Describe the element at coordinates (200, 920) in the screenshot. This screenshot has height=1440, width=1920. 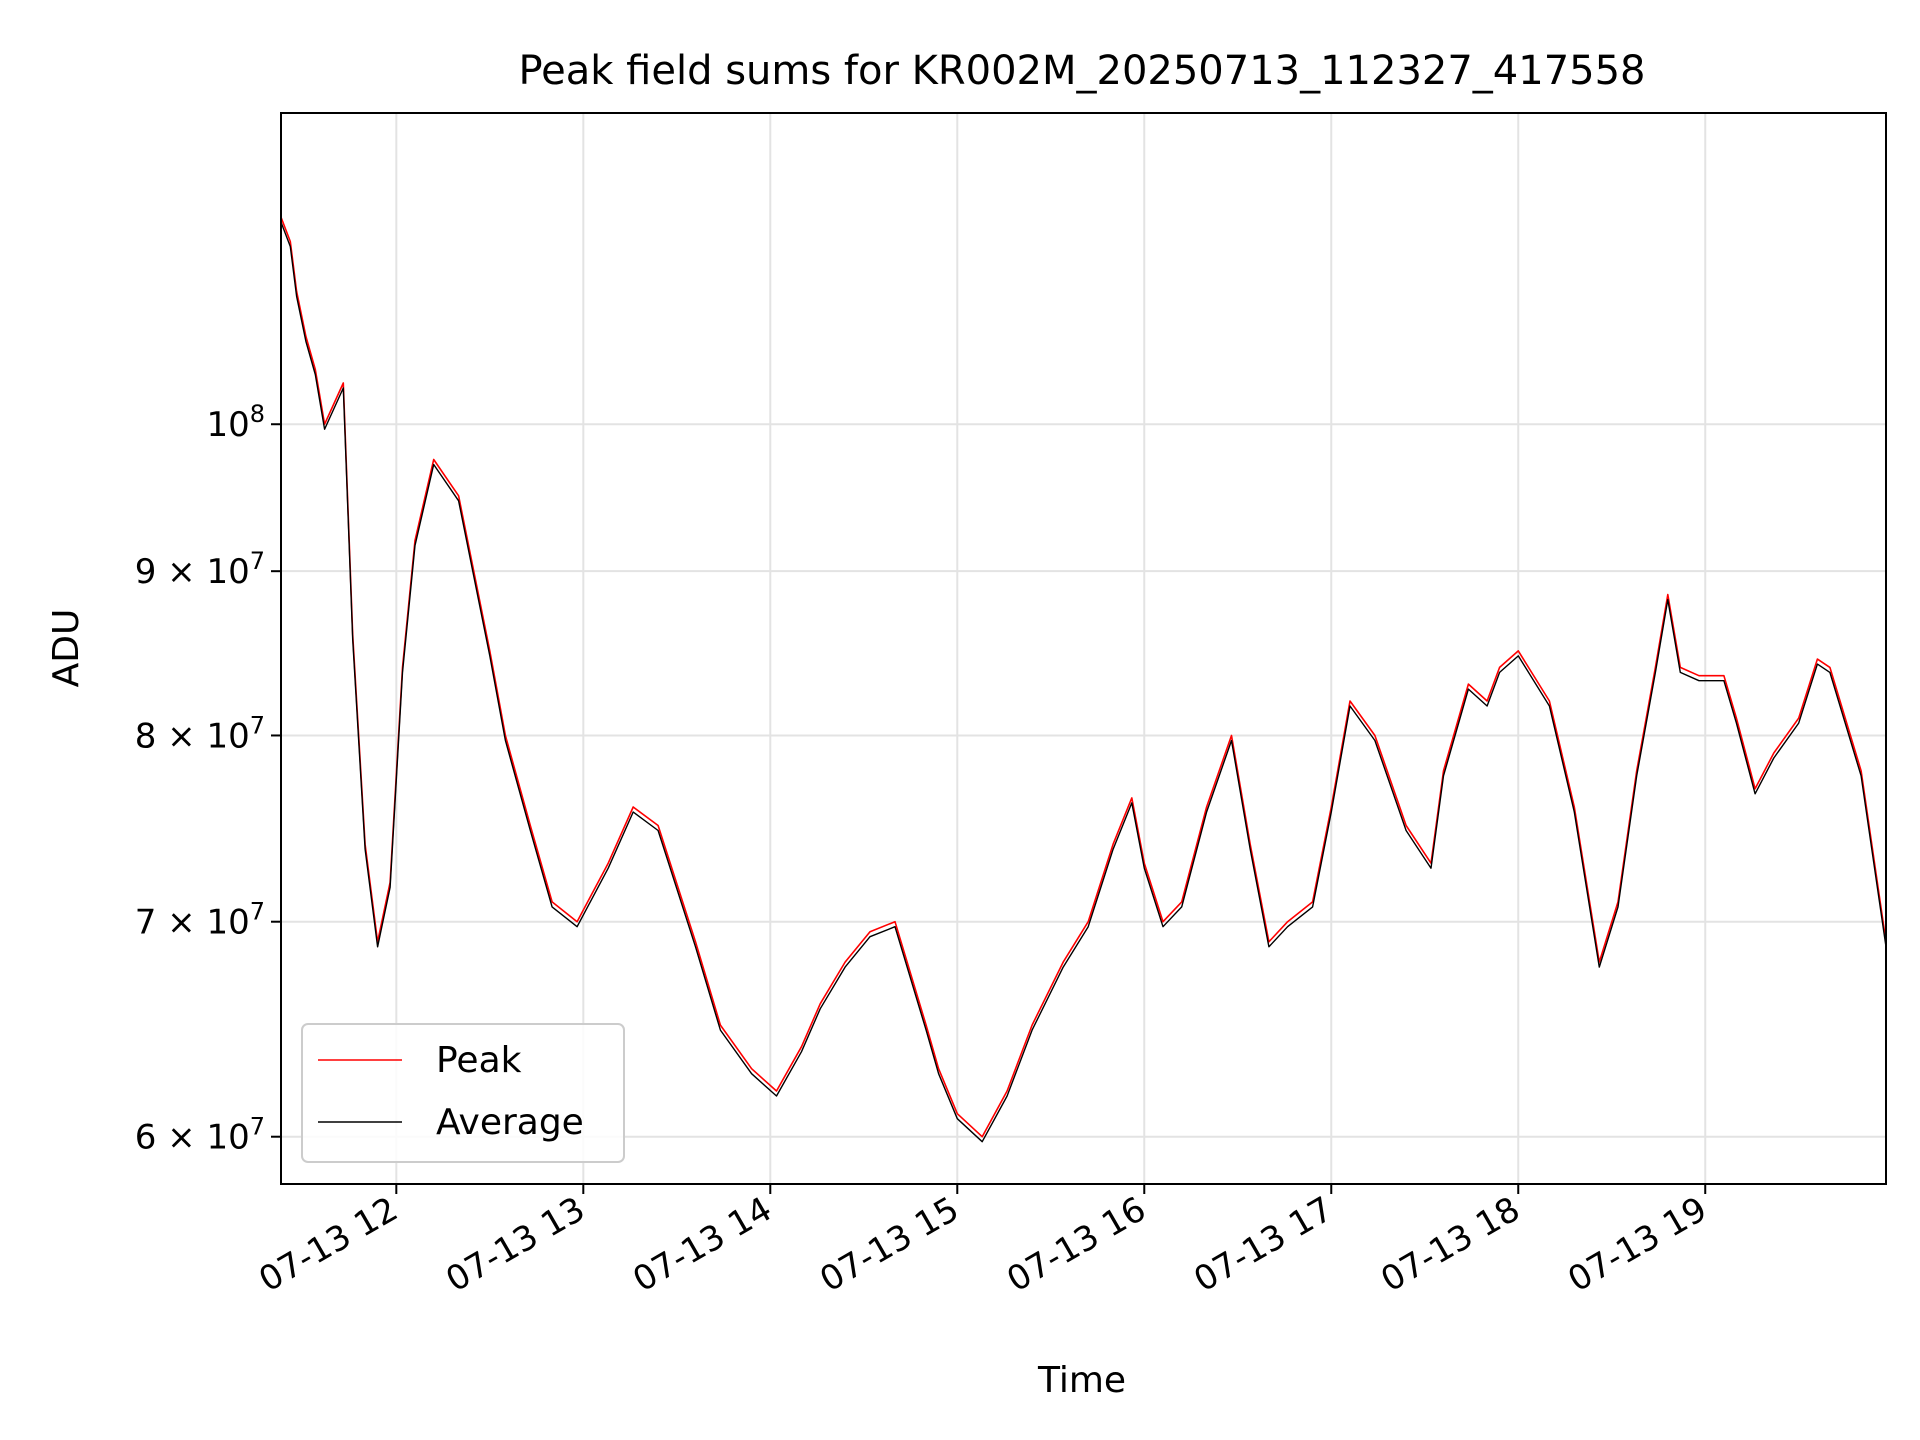
I see `y-tick-label: 7 × 107` at that location.